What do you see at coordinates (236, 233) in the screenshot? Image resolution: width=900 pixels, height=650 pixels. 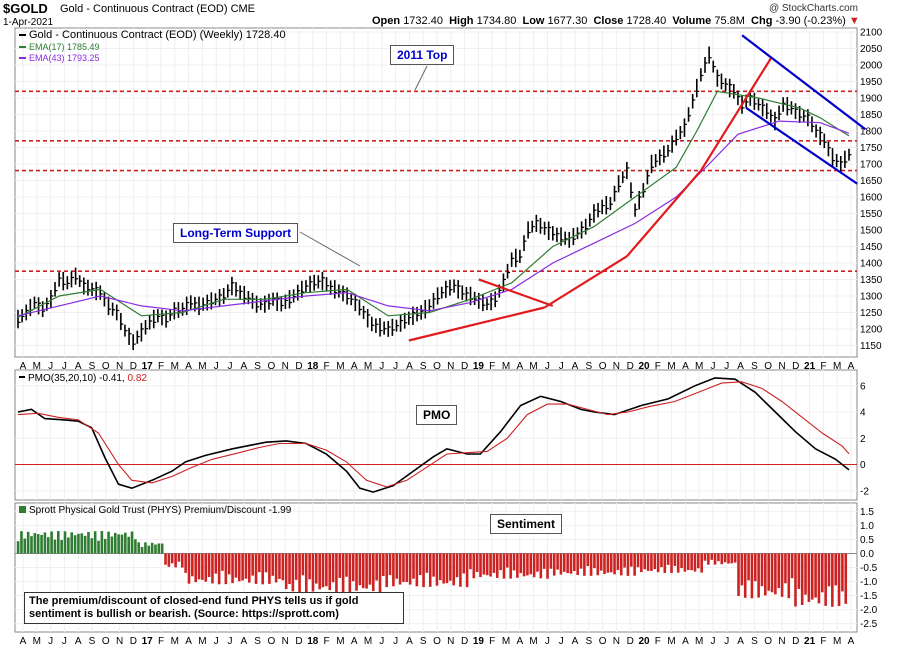 I see `callout-long-term-support: Long-Term Support` at bounding box center [236, 233].